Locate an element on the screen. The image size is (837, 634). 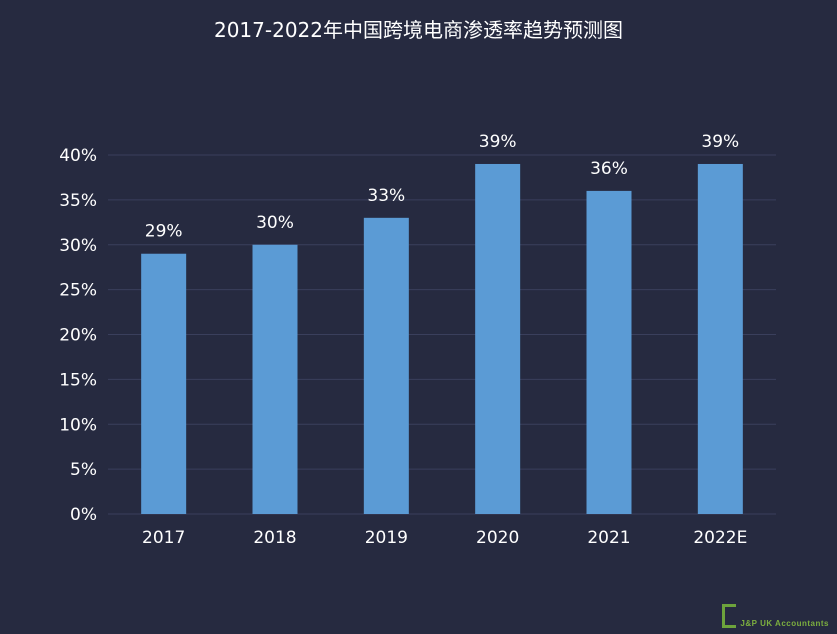
x-tick-label-2019: 2019 is located at coordinates (386, 538).